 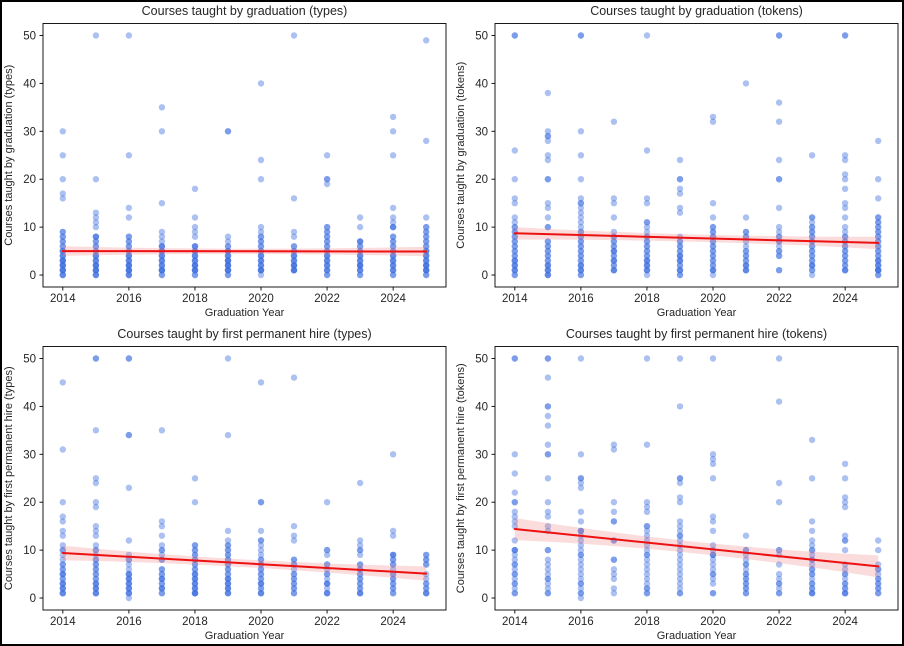 What do you see at coordinates (481, 84) in the screenshot?
I see `y-tick-label: 40` at bounding box center [481, 84].